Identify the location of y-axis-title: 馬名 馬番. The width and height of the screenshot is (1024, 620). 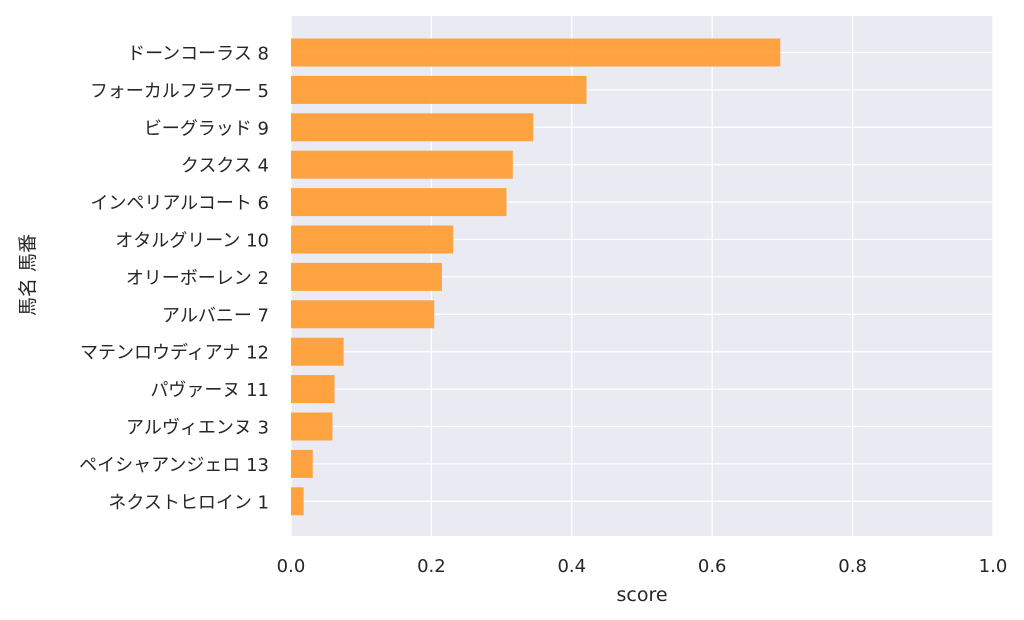
(28, 275).